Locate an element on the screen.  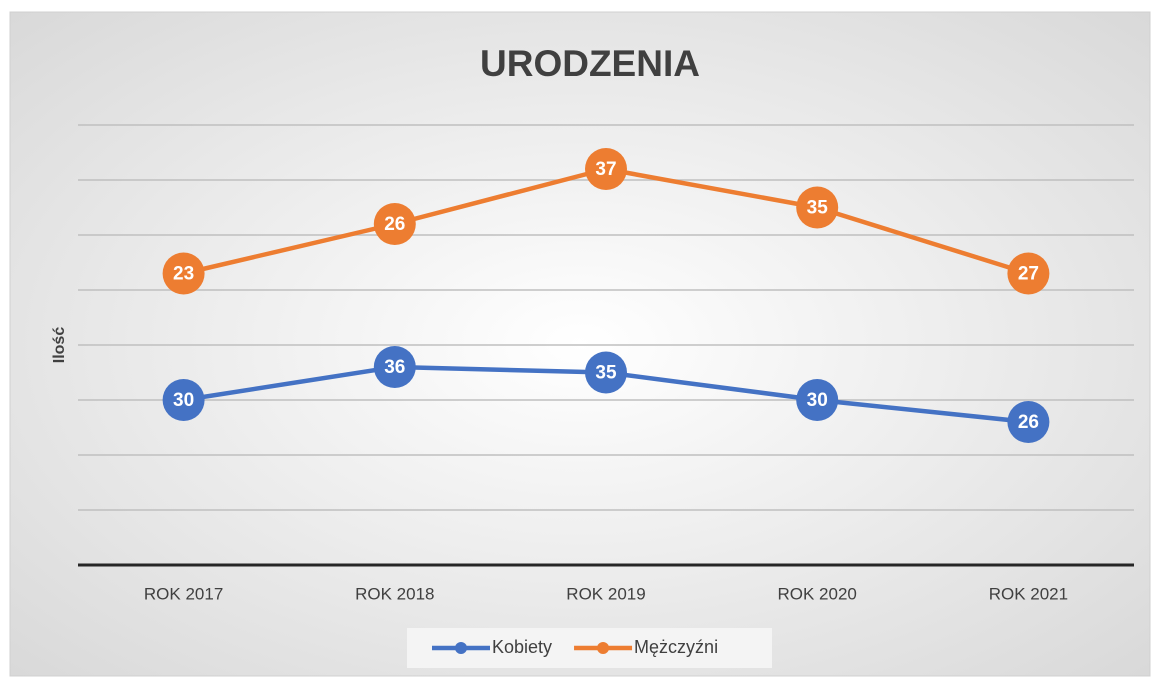
x-tick-label: ROK 2019 is located at coordinates (605, 593).